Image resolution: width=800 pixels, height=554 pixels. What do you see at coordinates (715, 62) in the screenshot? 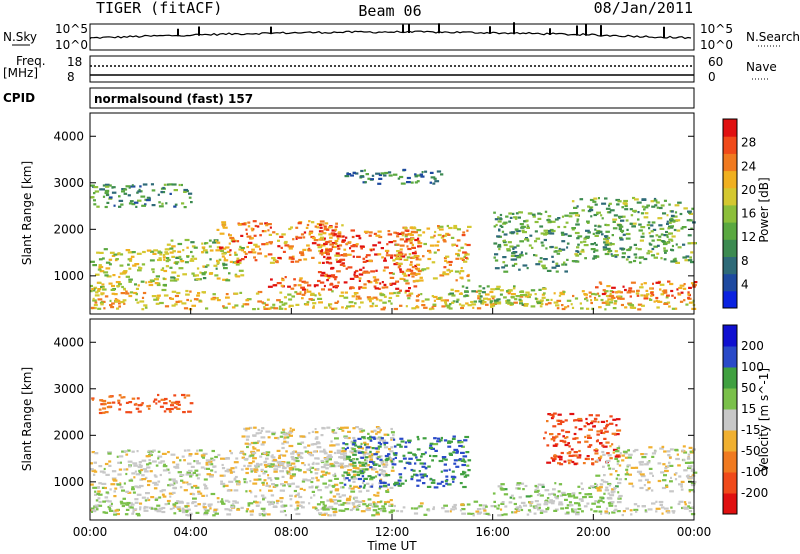
I see `nave-tick-top: 60` at bounding box center [715, 62].